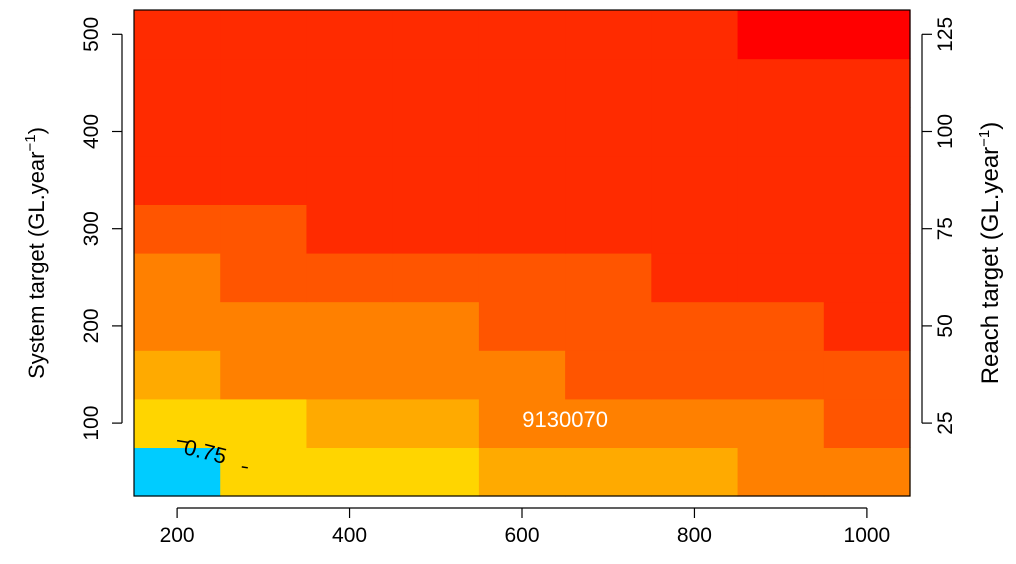 The width and height of the screenshot is (1016, 564). Describe the element at coordinates (945, 228) in the screenshot. I see `y-right-tick-label: 75` at that location.